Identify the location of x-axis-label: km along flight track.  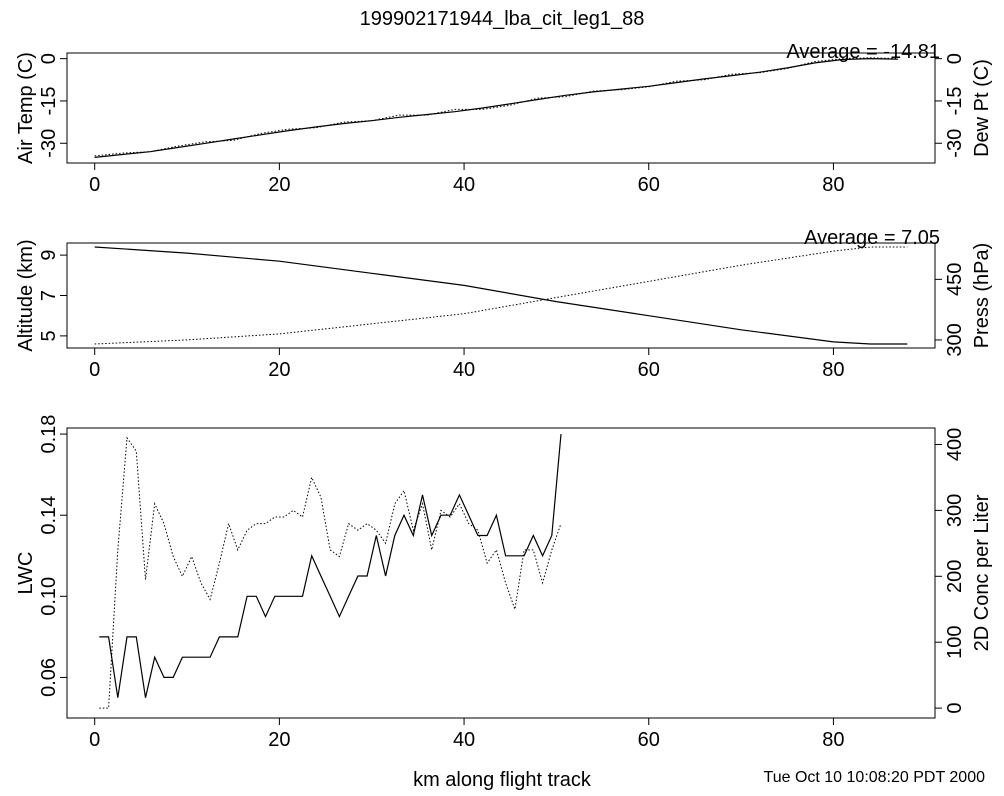
(502, 780).